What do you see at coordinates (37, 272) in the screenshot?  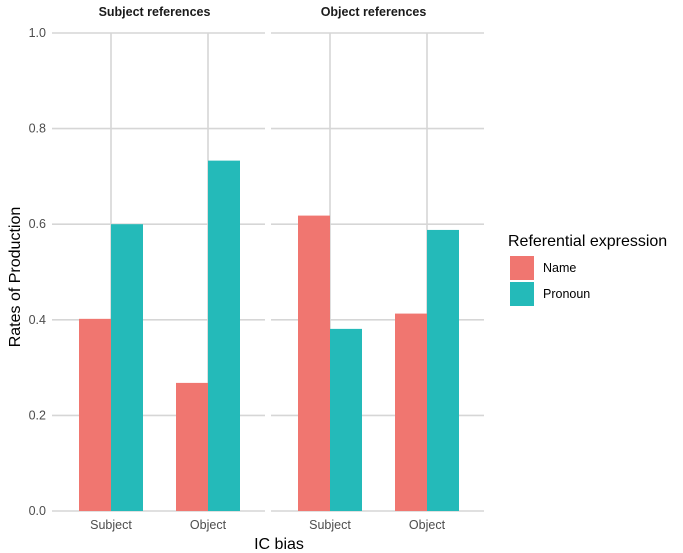 I see `y-axis: 0.0 0.2 0.4 0.6 0.8 1.0` at bounding box center [37, 272].